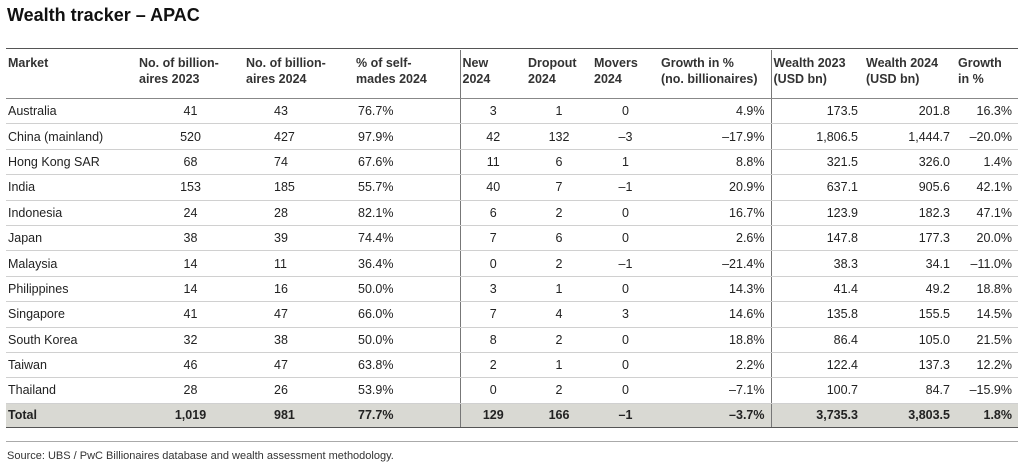 The height and width of the screenshot is (467, 1024). I want to click on cell-w2024: 84.7, so click(910, 390).